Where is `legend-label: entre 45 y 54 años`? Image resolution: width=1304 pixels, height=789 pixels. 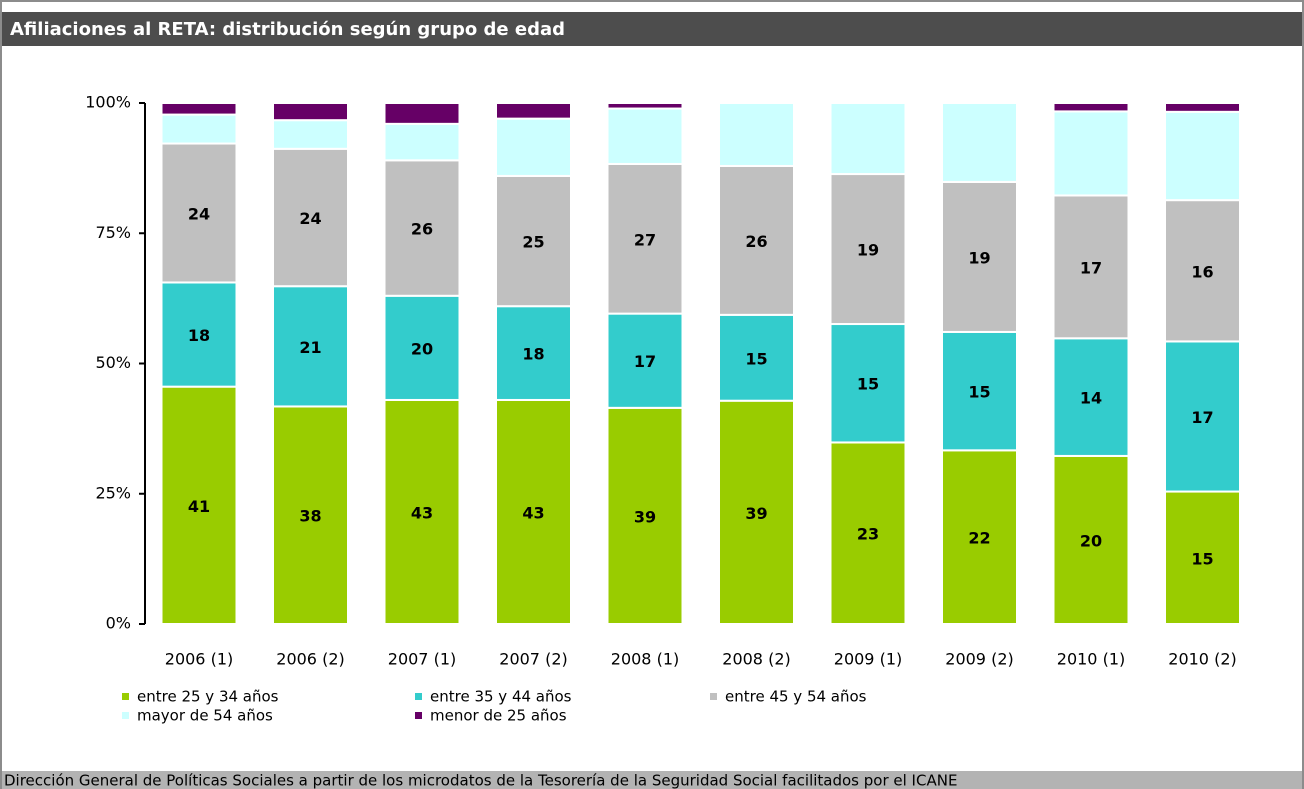 legend-label: entre 45 y 54 años is located at coordinates (796, 697).